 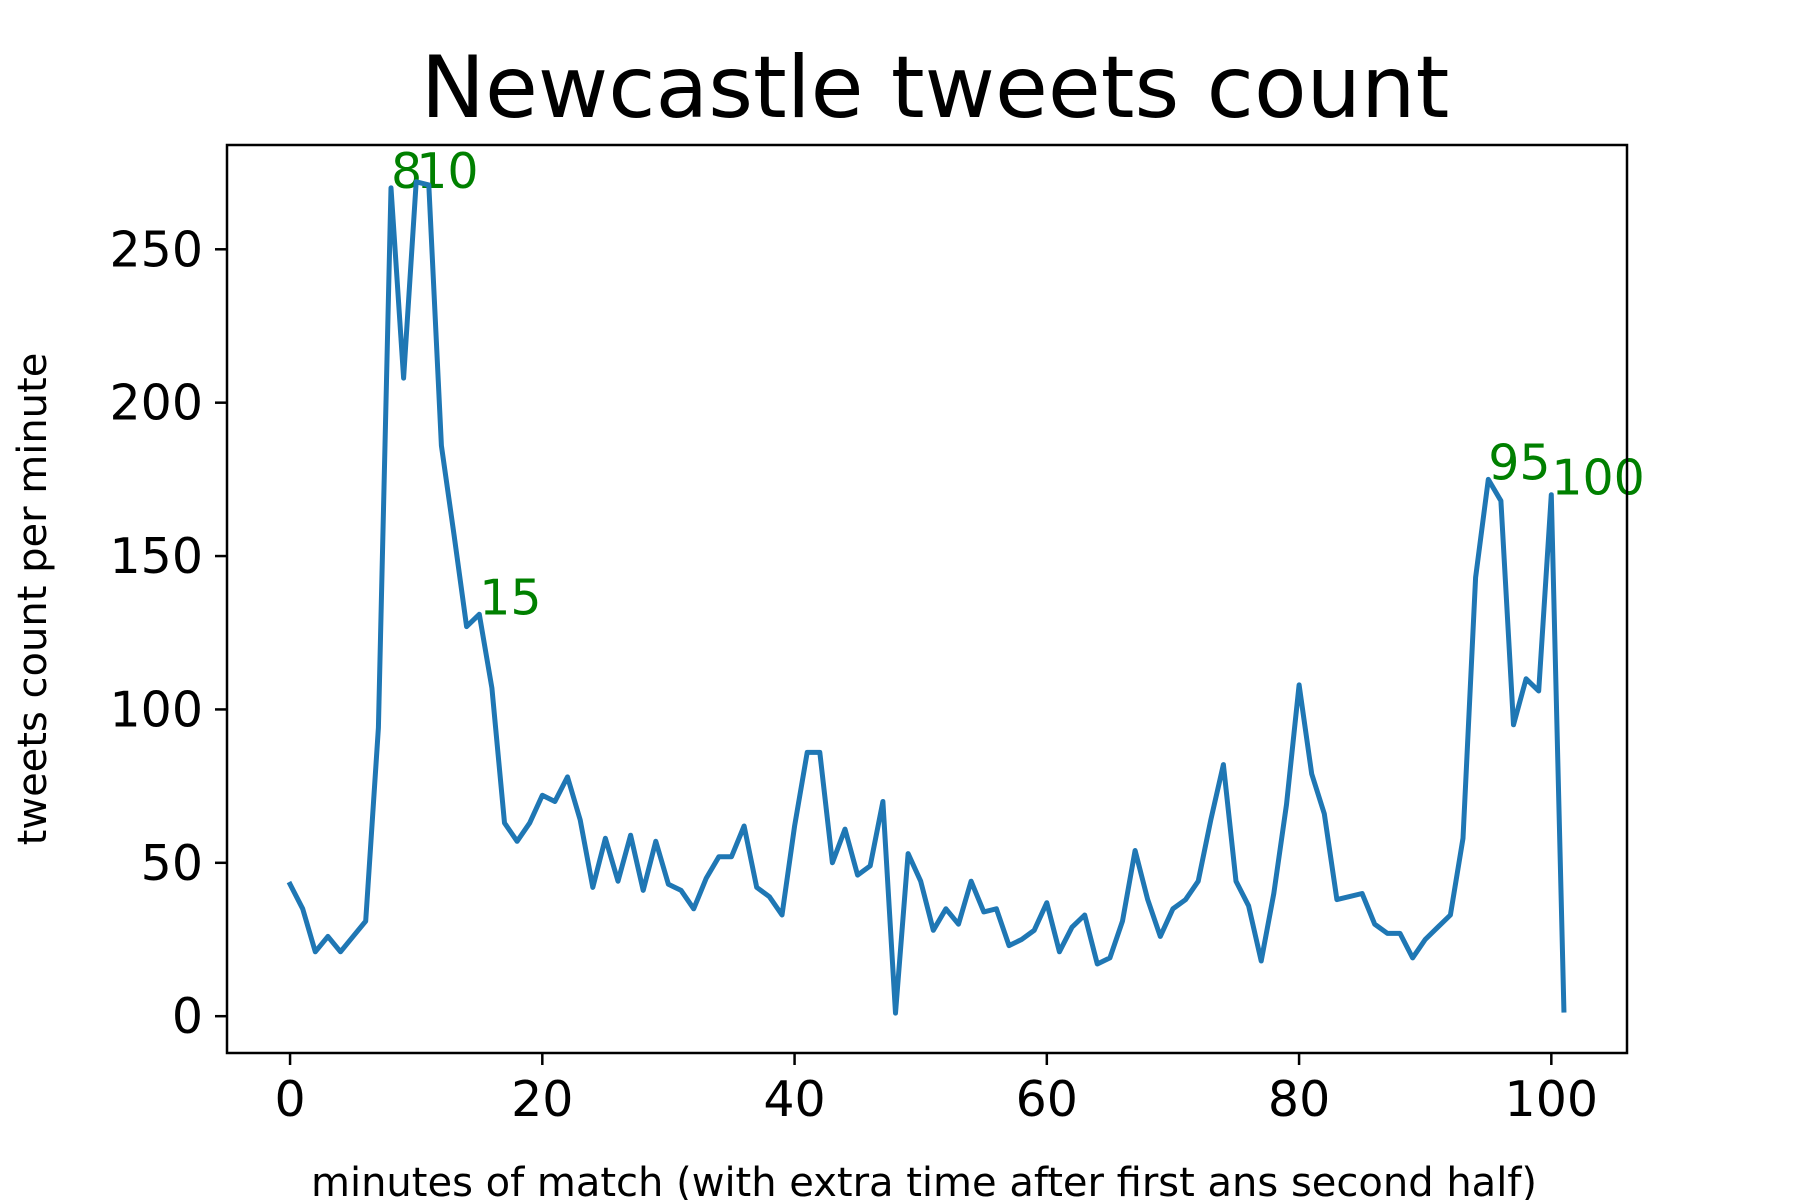 I want to click on x-axis-ticks: 0 20 40 60 80 100, so click(x=936, y=1090).